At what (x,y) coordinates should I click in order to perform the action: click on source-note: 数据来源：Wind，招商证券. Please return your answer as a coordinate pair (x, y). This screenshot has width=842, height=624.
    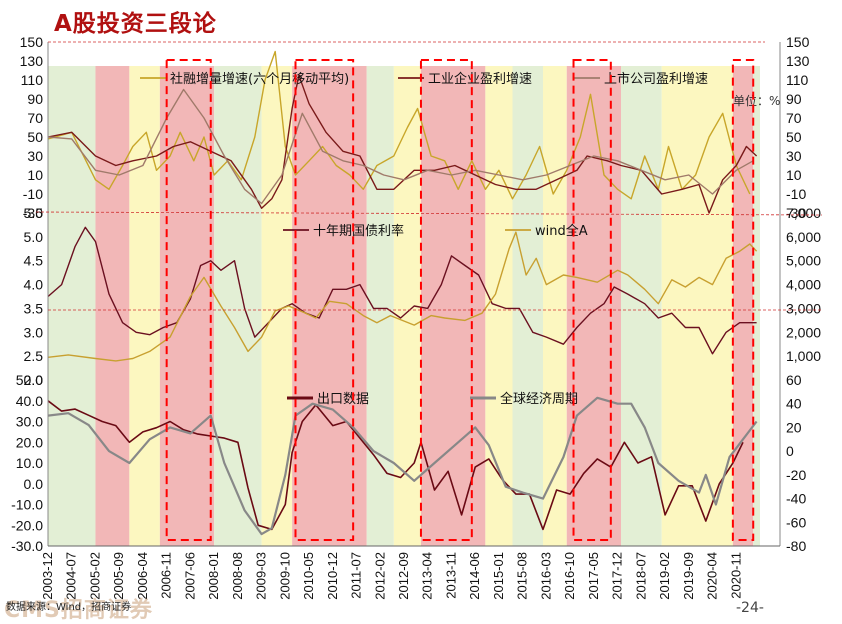
    Looking at the image, I should click on (69, 607).